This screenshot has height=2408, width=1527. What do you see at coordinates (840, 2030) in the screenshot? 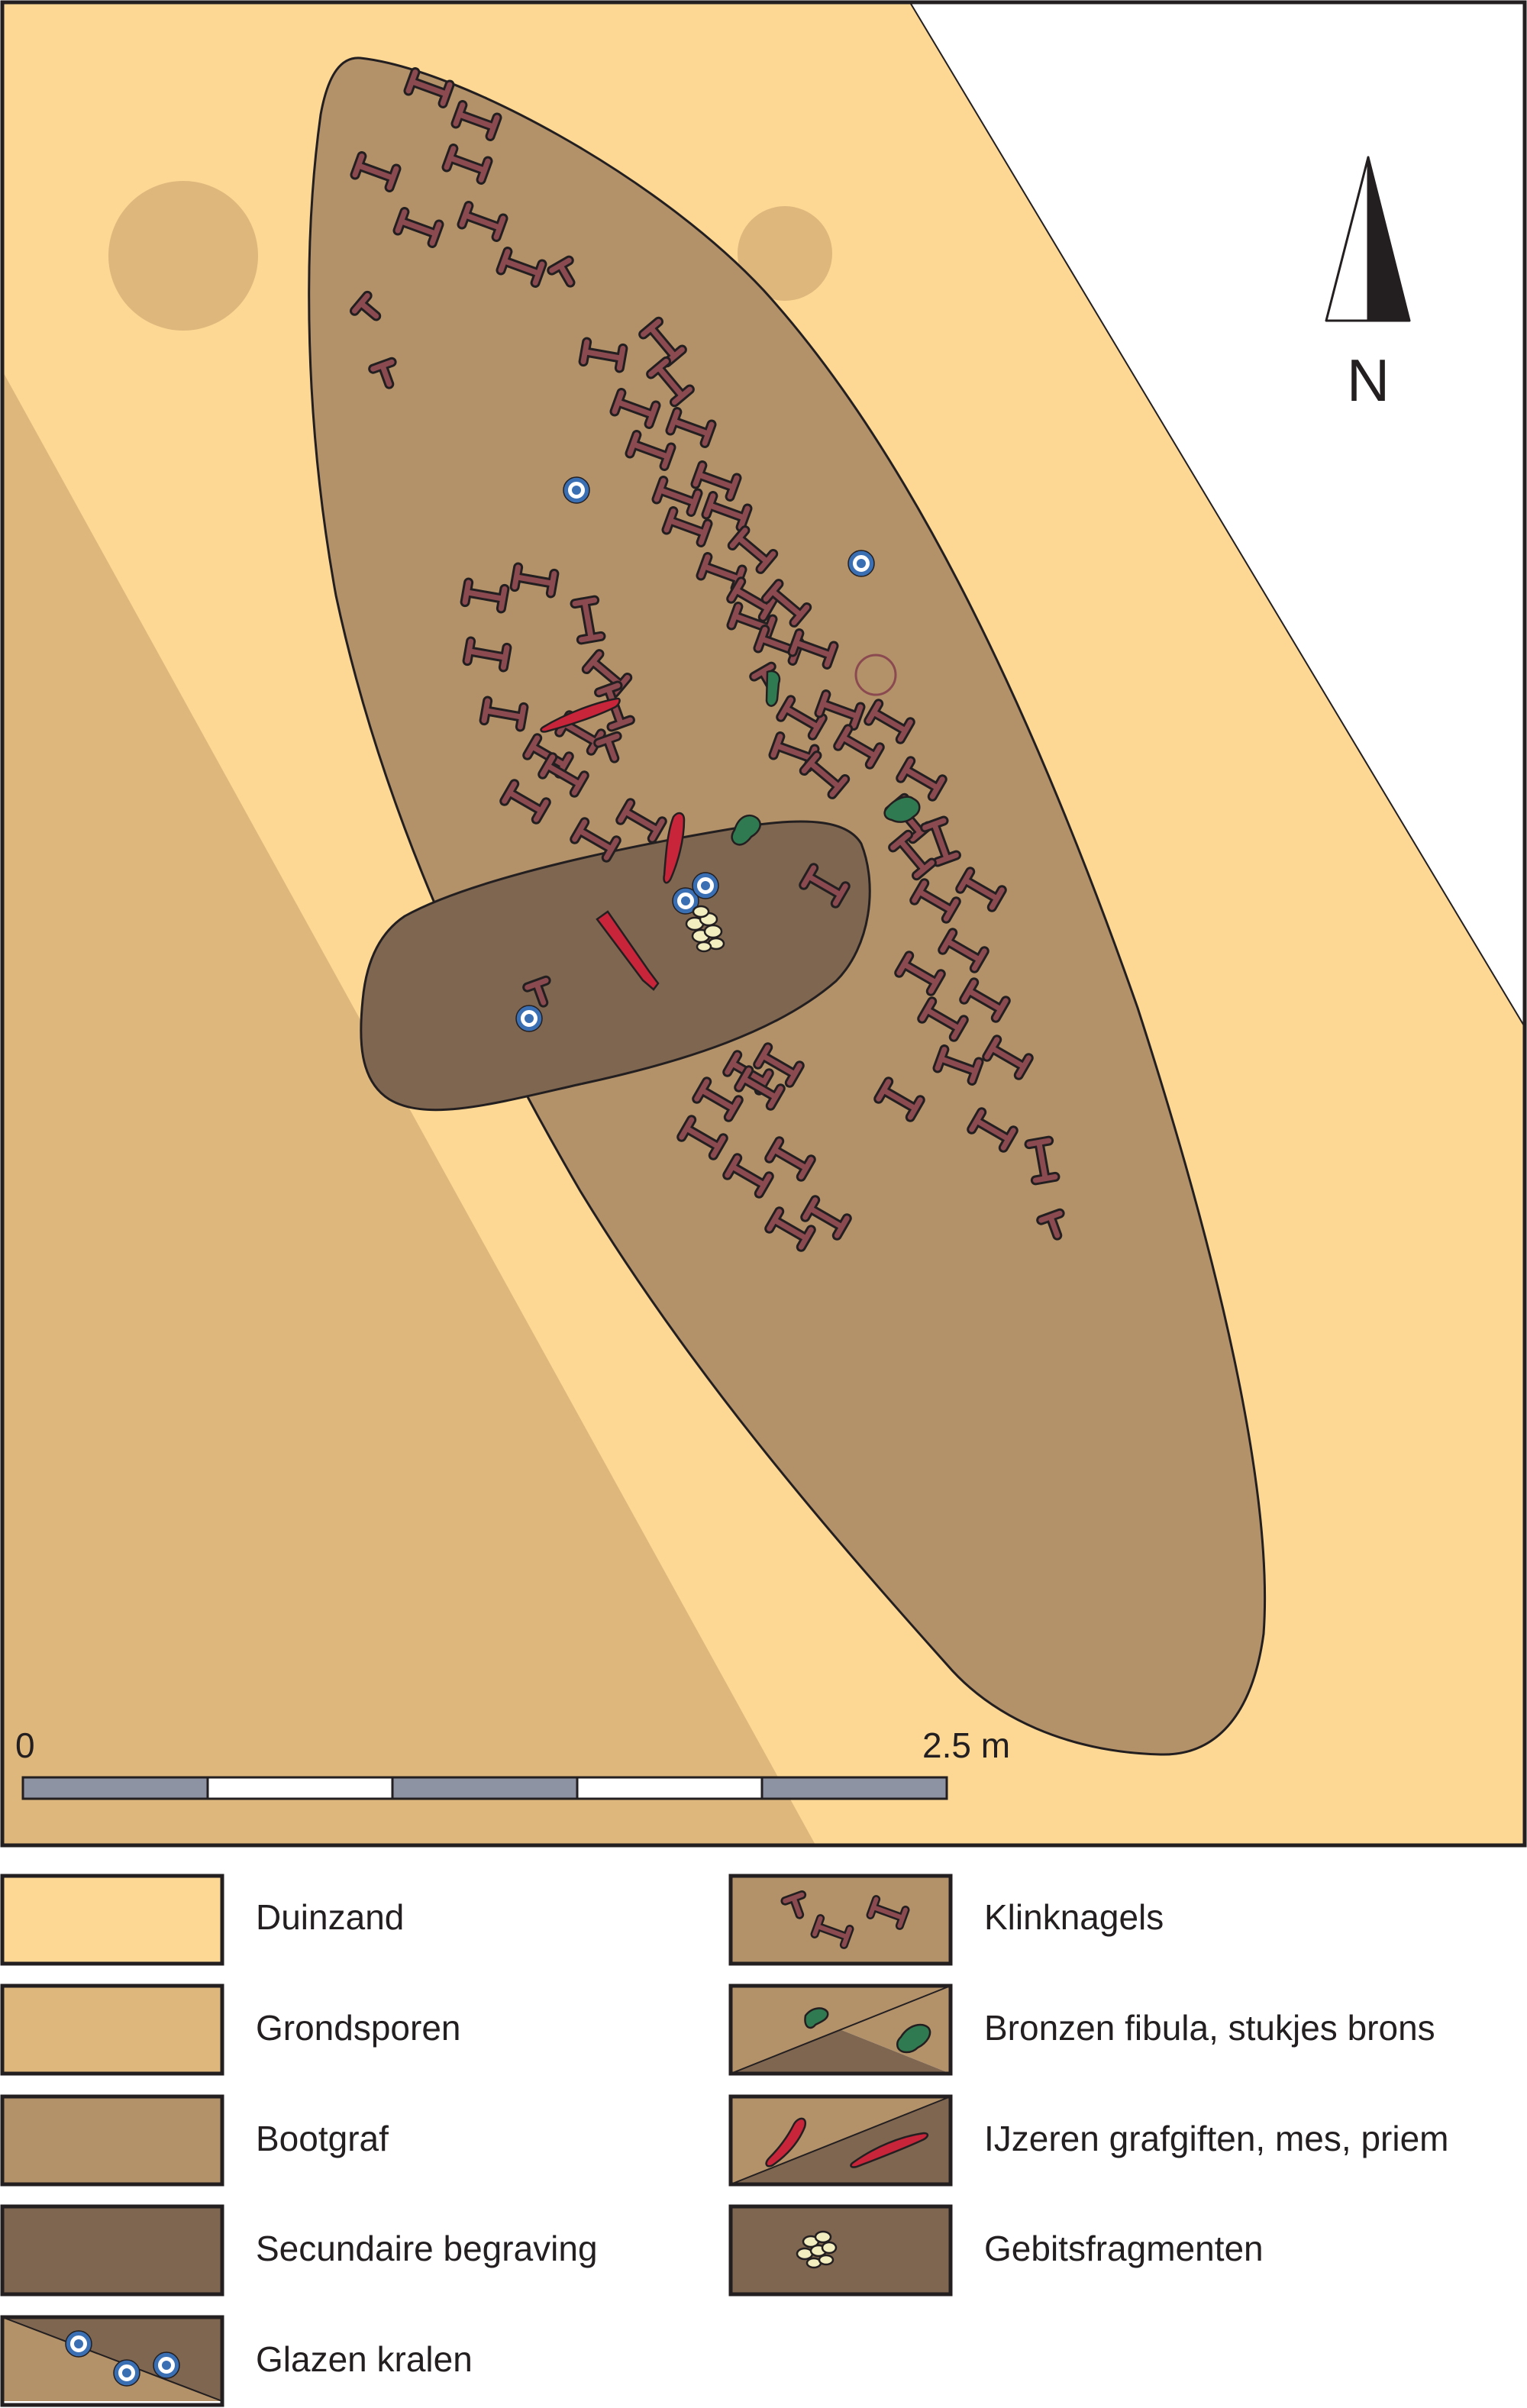
I see `swatch-brons` at bounding box center [840, 2030].